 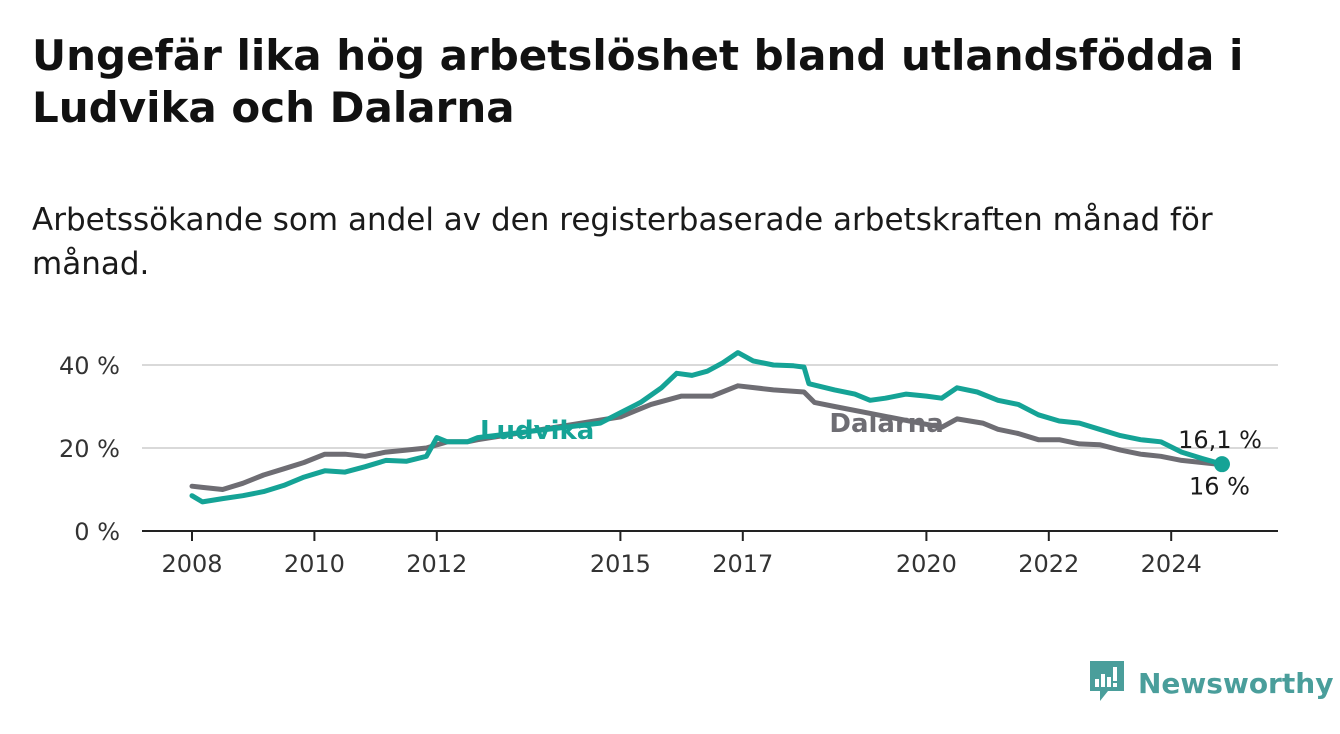 What do you see at coordinates (1048, 564) in the screenshot?
I see `x-tick-label: 2022` at bounding box center [1048, 564].